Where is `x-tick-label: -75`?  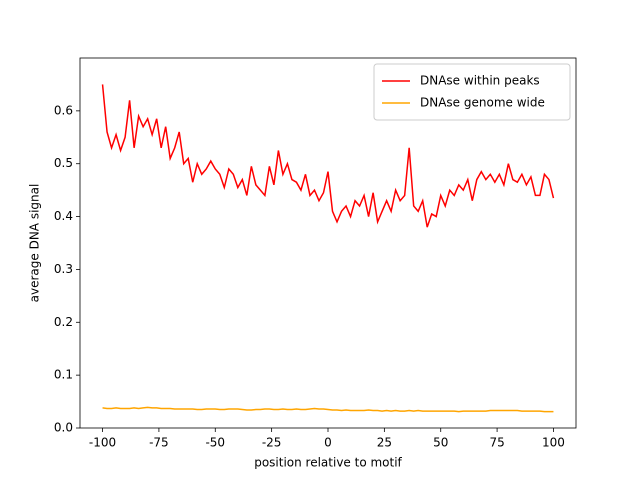
x-tick-label: -75 is located at coordinates (159, 443).